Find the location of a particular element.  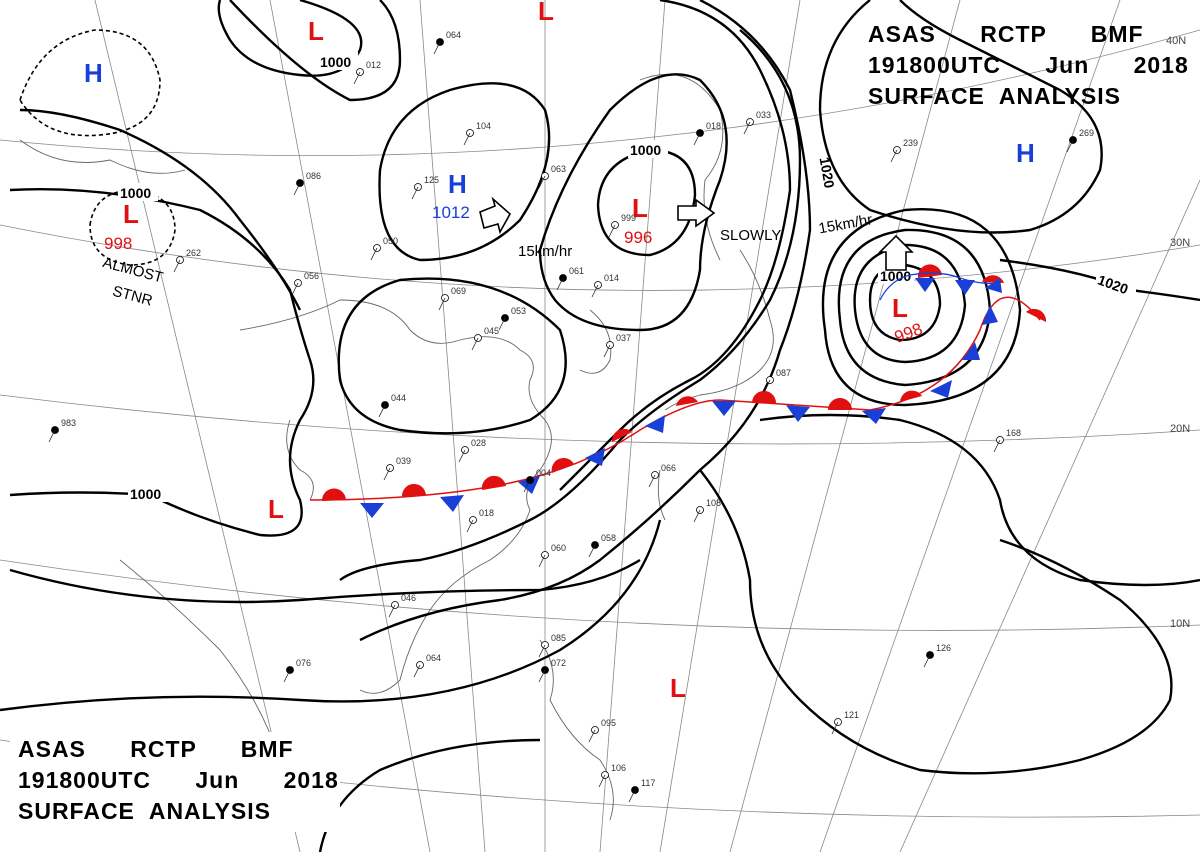

station-pressure: 072 is located at coordinates (558, 663).